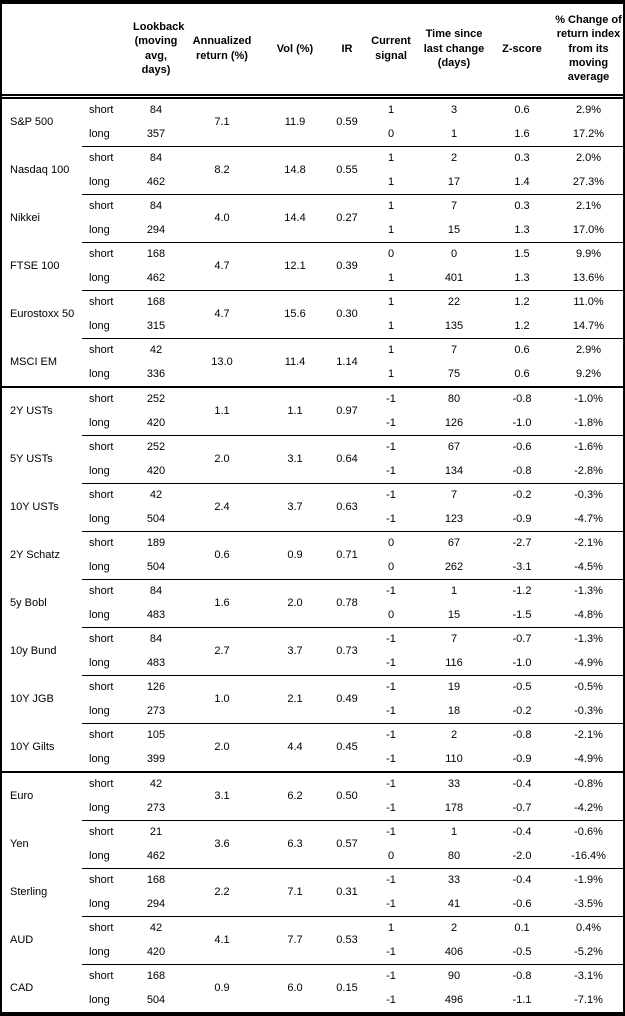 The width and height of the screenshot is (625, 1016). Describe the element at coordinates (295, 987) in the screenshot. I see `vol-value: 6.0` at that location.